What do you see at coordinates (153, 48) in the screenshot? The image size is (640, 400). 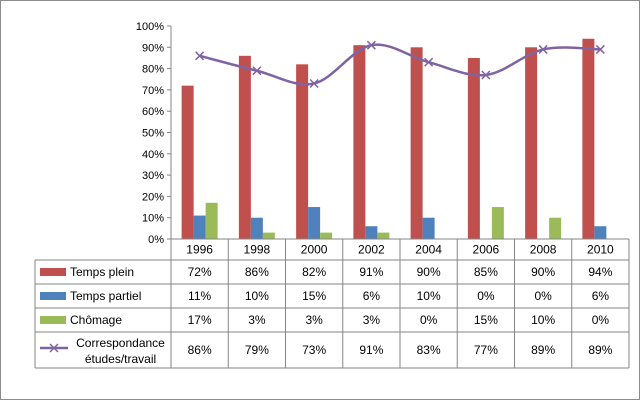 I see `y-tick-label: 90%` at bounding box center [153, 48].